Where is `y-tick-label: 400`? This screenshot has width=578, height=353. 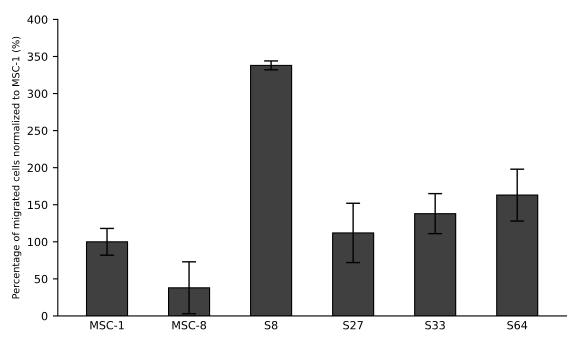
y-tick-label: 400 is located at coordinates (37, 19).